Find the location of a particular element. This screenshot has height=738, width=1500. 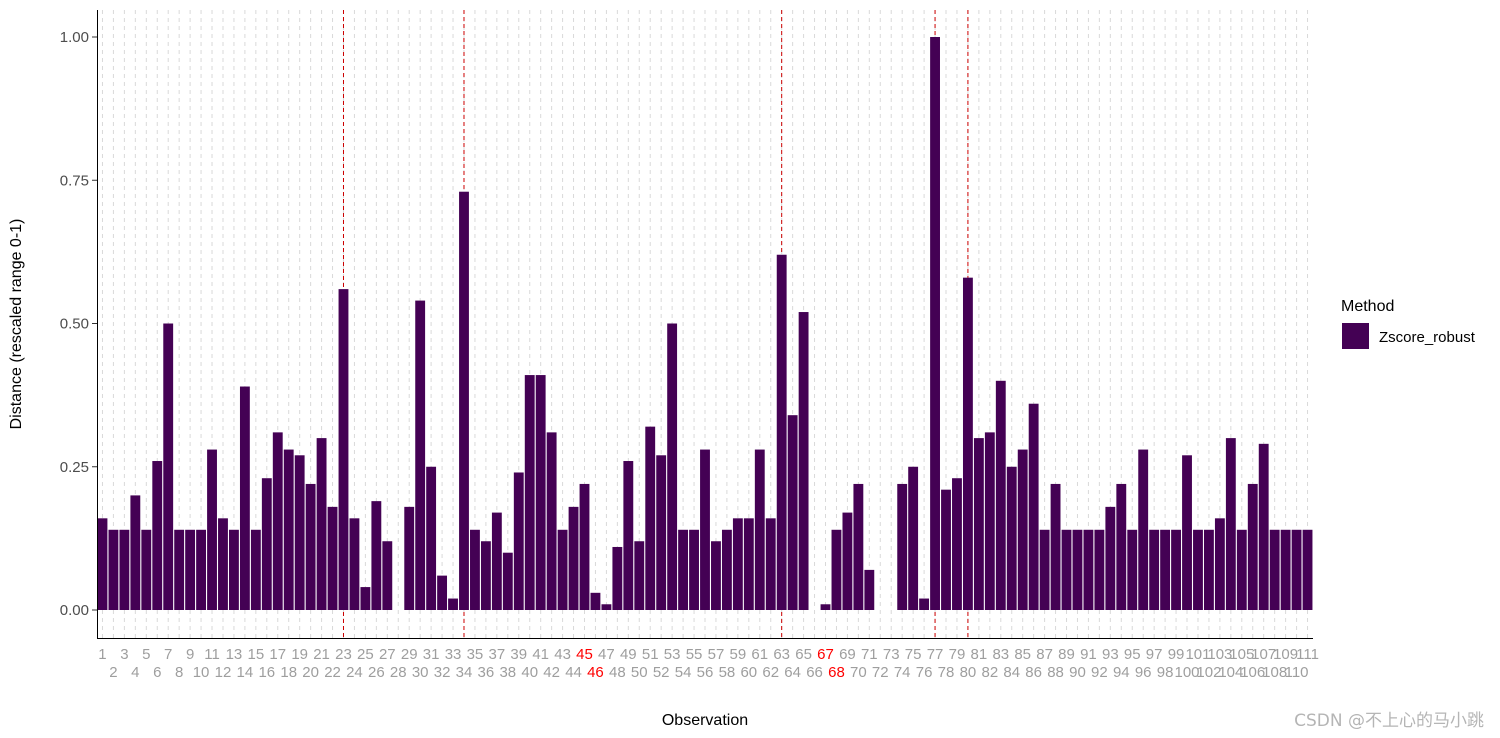

x-tick-label: 24 is located at coordinates (354, 672).